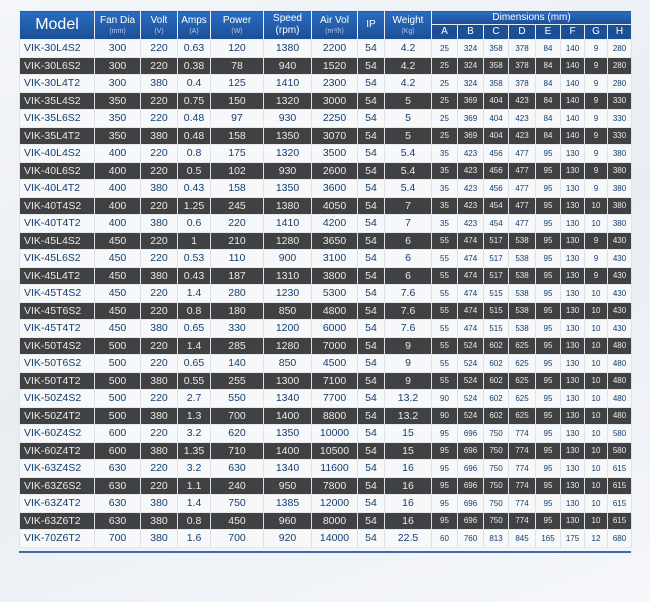  Describe the element at coordinates (117, 48) in the screenshot. I see `cell-fan-dia: 300` at that location.